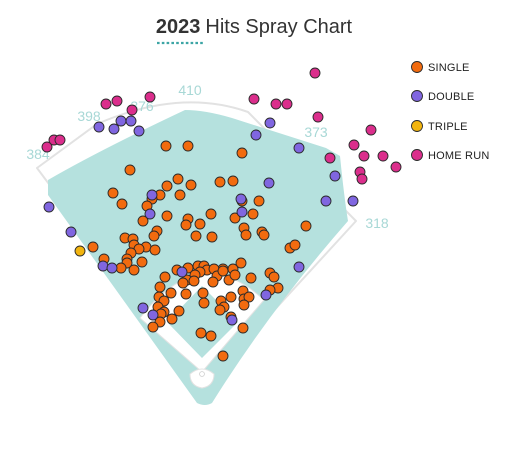  I want to click on legend-item-triple: TRIPLE, so click(439, 126).